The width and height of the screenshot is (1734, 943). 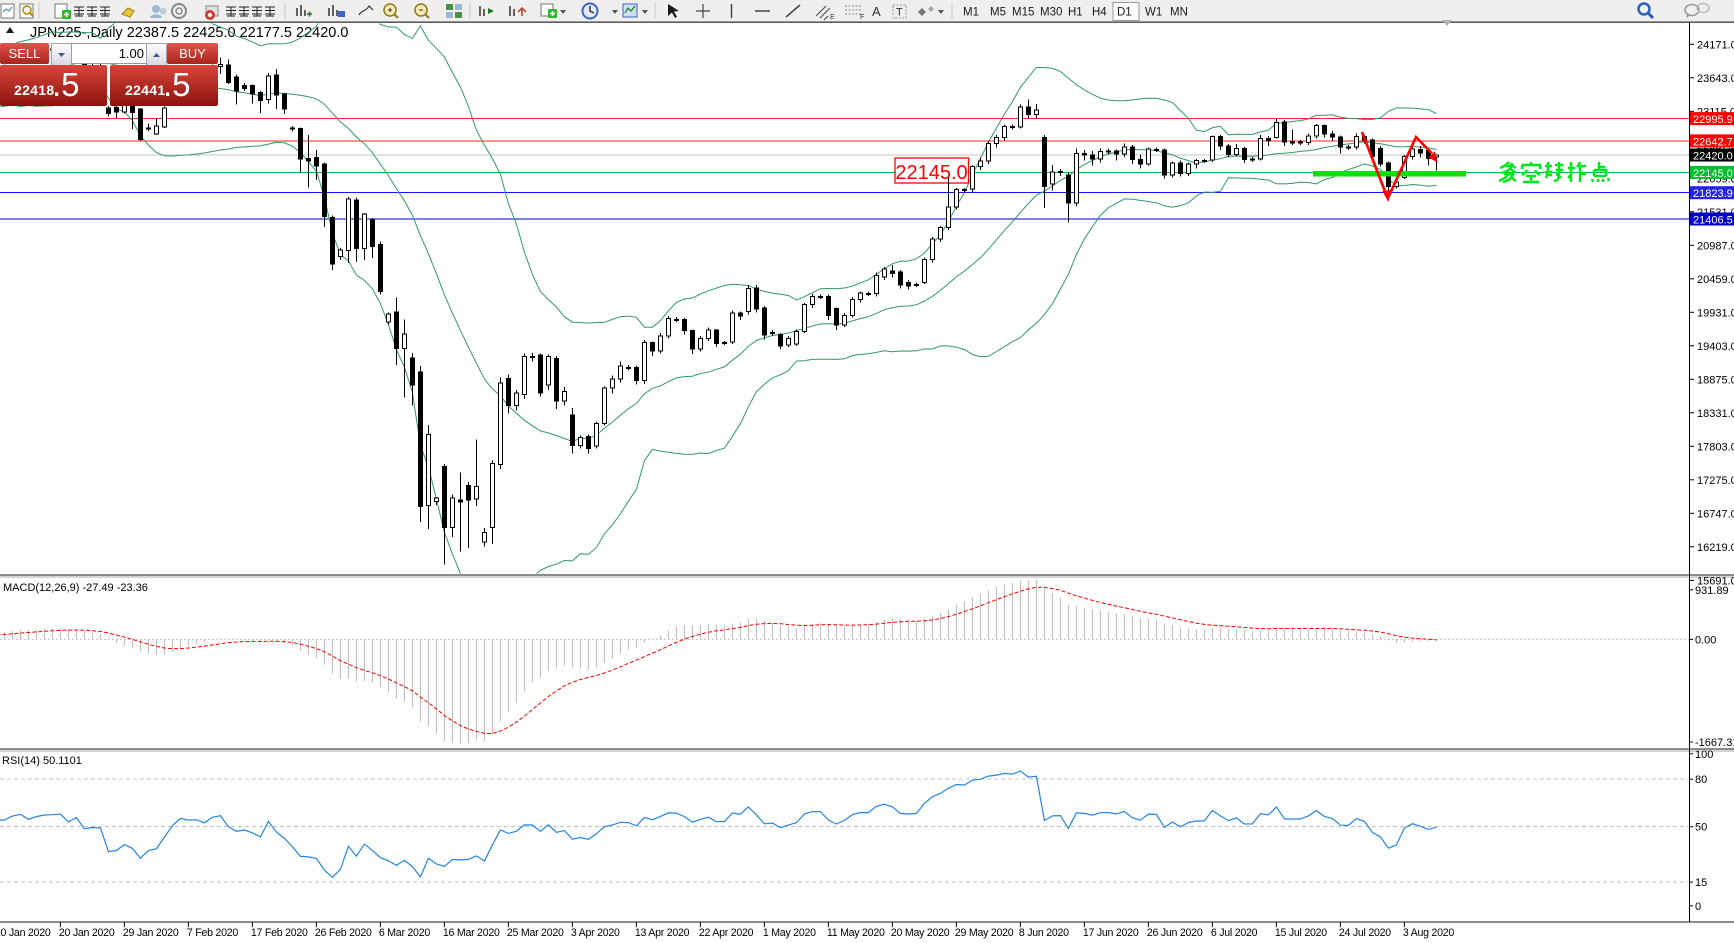 What do you see at coordinates (595, 933) in the screenshot?
I see `svg-text: 3 Apr 2020` at bounding box center [595, 933].